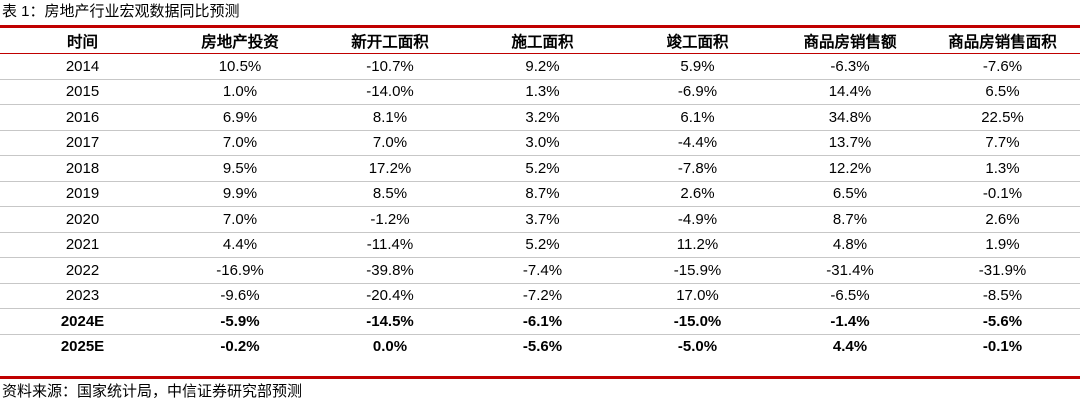  I want to click on row-year-cell: 2016, so click(82, 117).